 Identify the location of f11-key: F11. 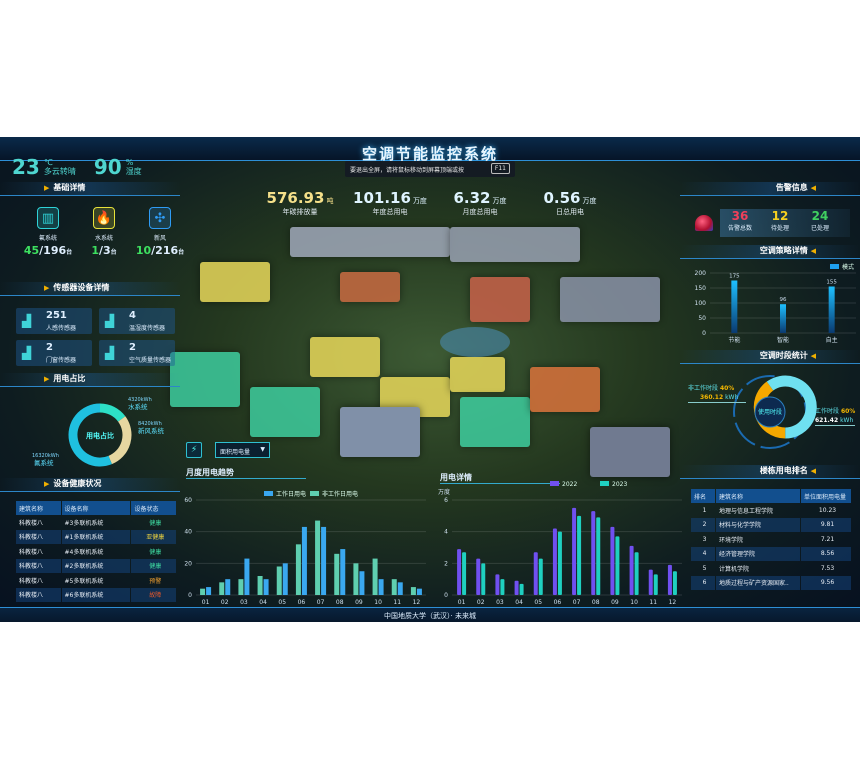
(500, 168).